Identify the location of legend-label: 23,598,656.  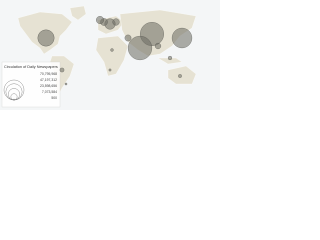
(48, 86).